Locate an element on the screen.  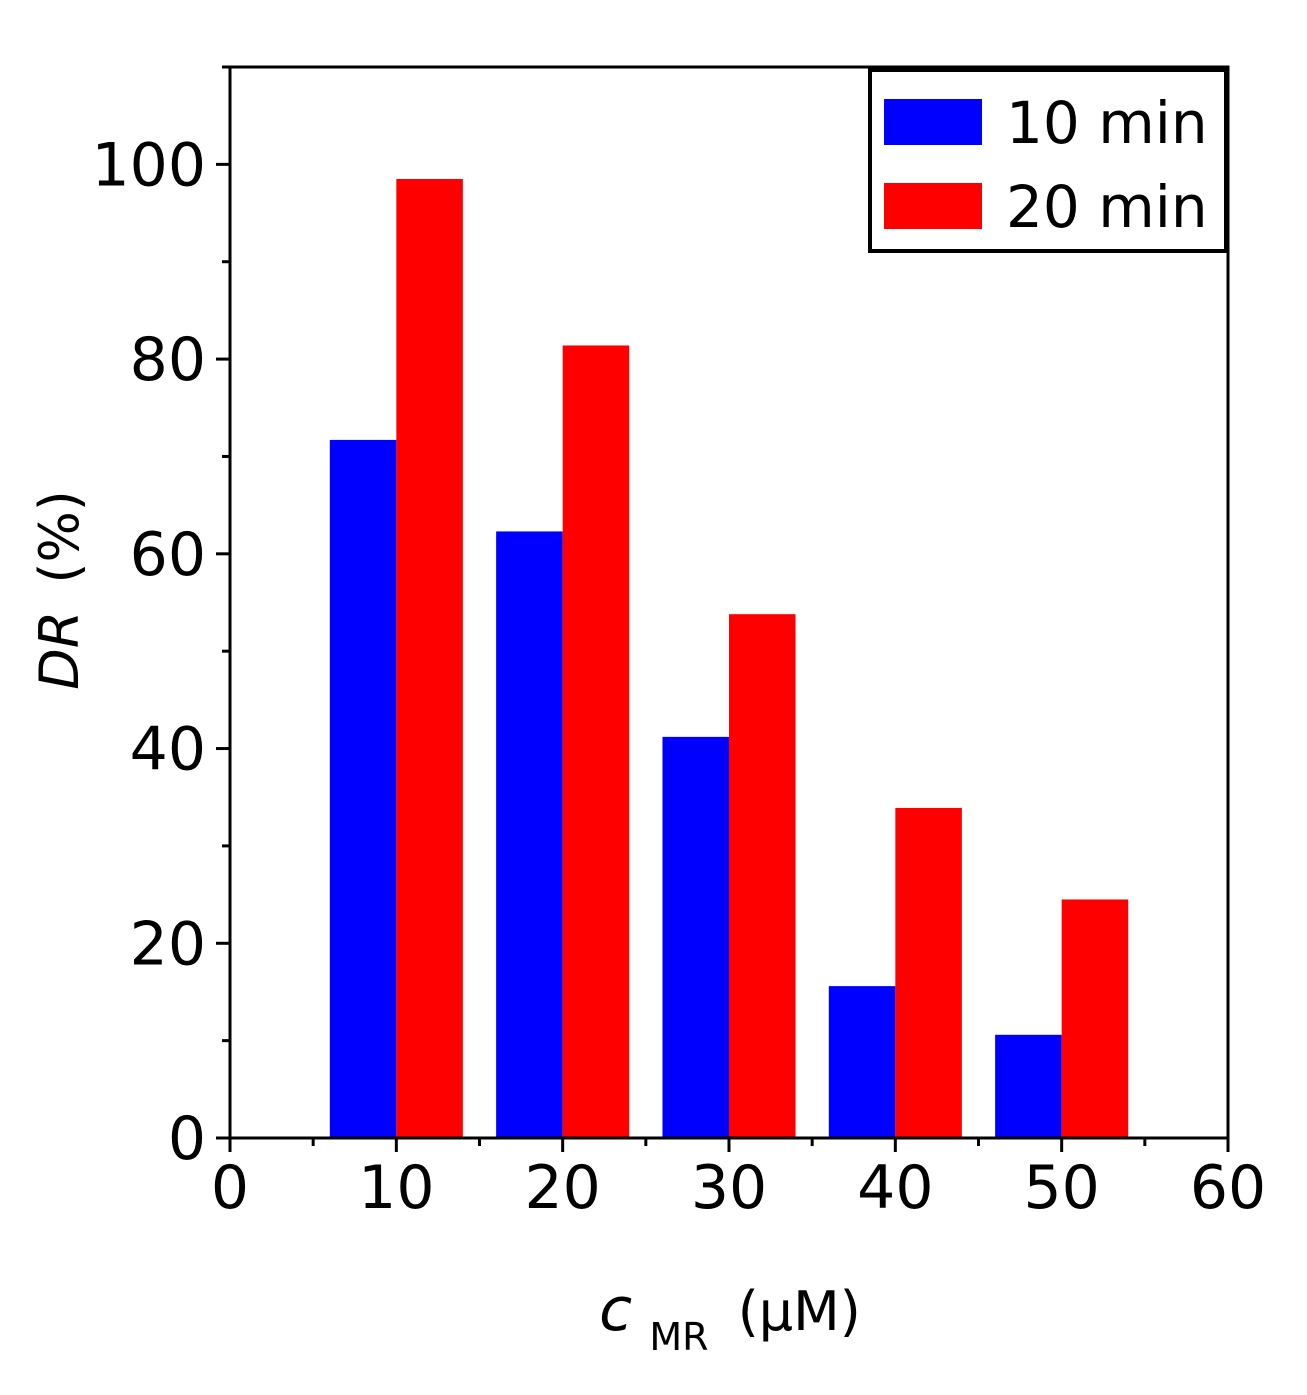
y-tick-label: 100 is located at coordinates (148, 165).